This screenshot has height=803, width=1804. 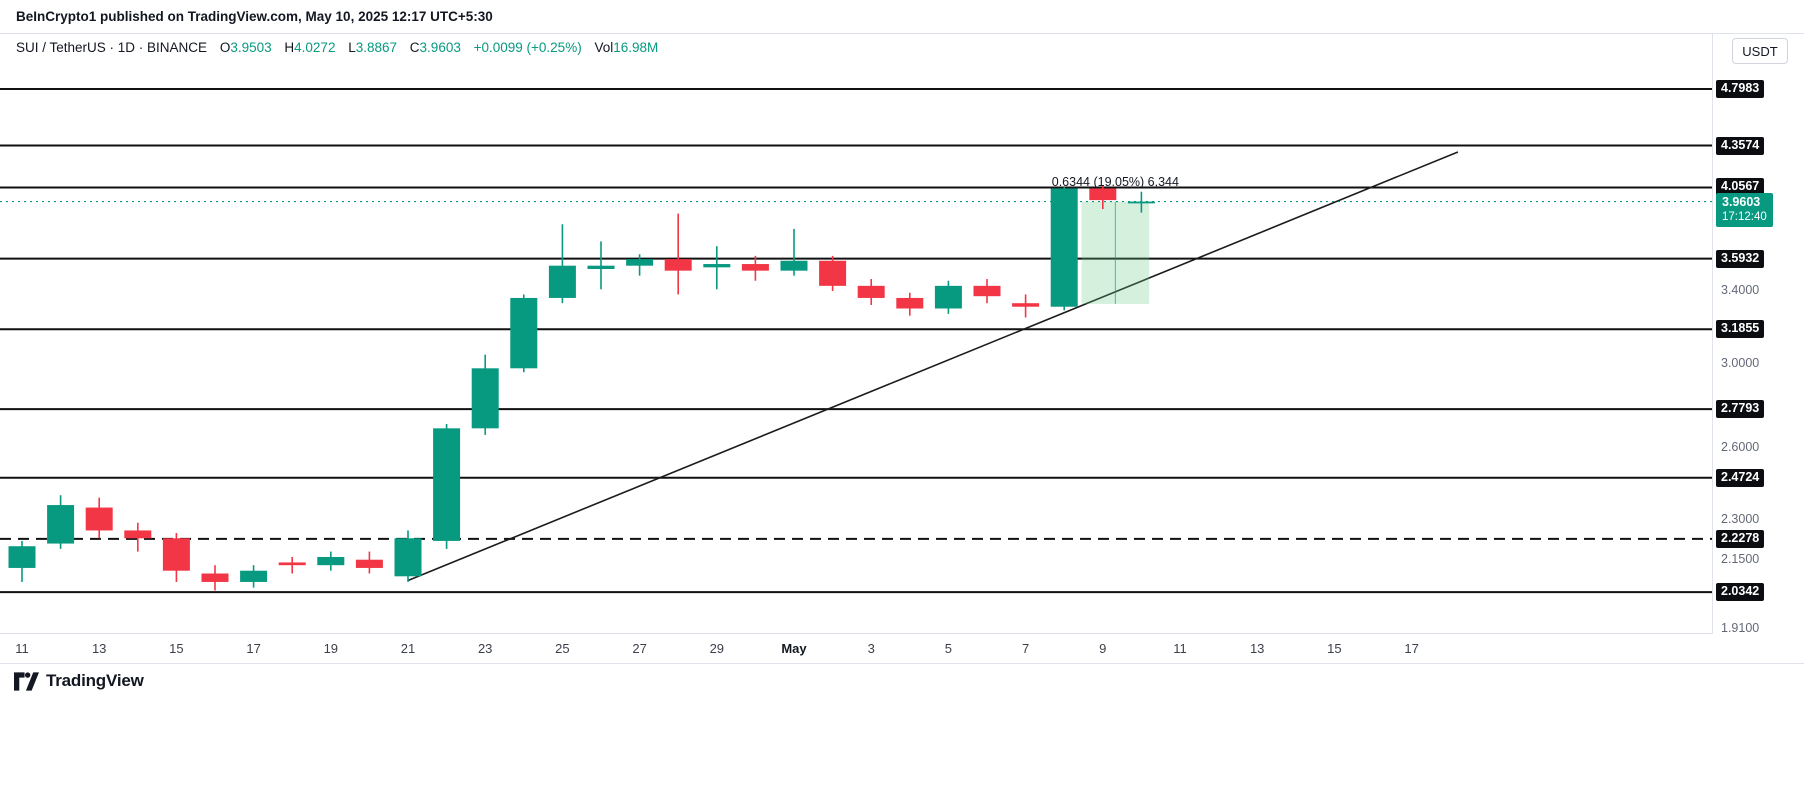 What do you see at coordinates (1115, 181) in the screenshot?
I see `measurement-label: 0.6344 (19.05%) 6,344` at bounding box center [1115, 181].